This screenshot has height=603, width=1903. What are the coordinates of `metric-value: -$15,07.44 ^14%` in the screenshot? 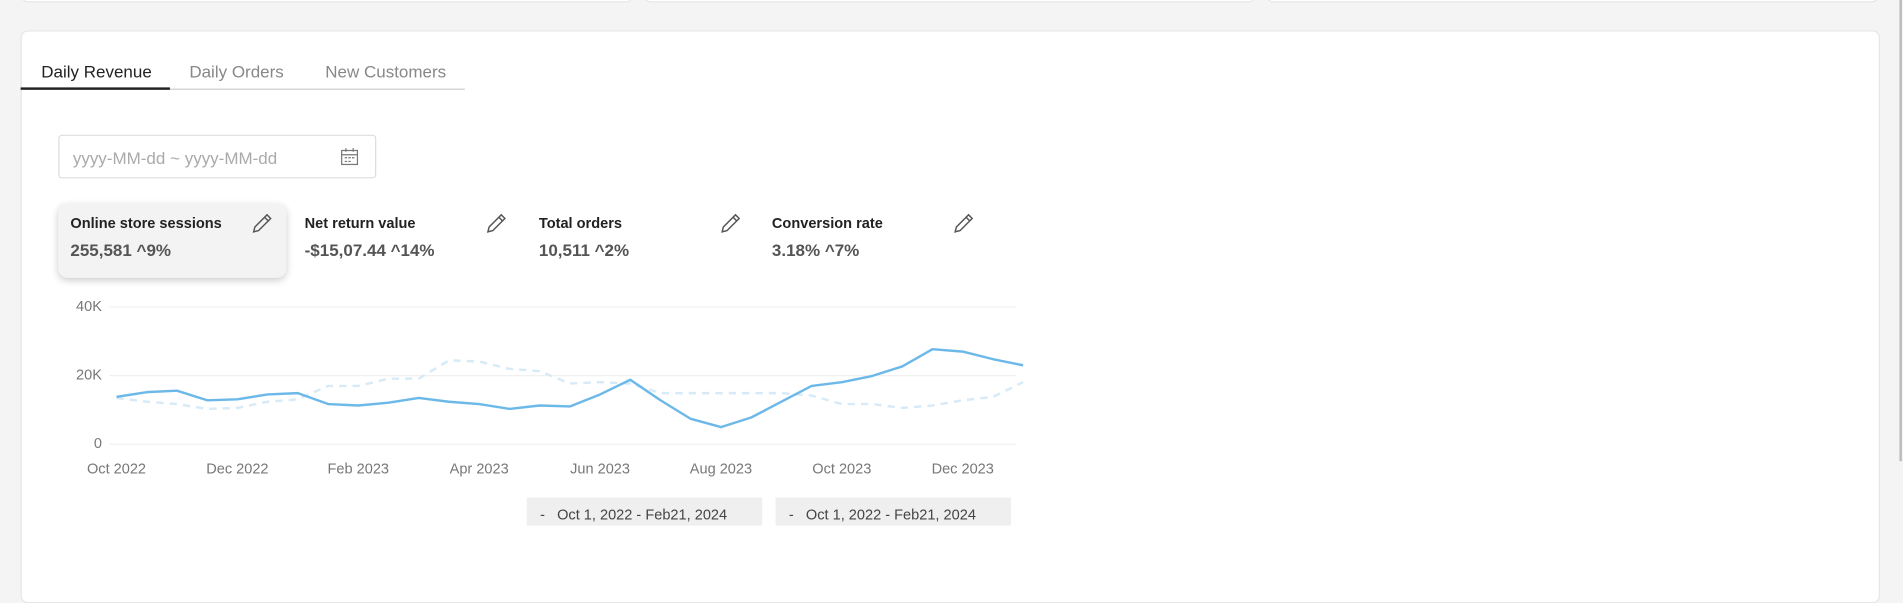 It's located at (369, 250).